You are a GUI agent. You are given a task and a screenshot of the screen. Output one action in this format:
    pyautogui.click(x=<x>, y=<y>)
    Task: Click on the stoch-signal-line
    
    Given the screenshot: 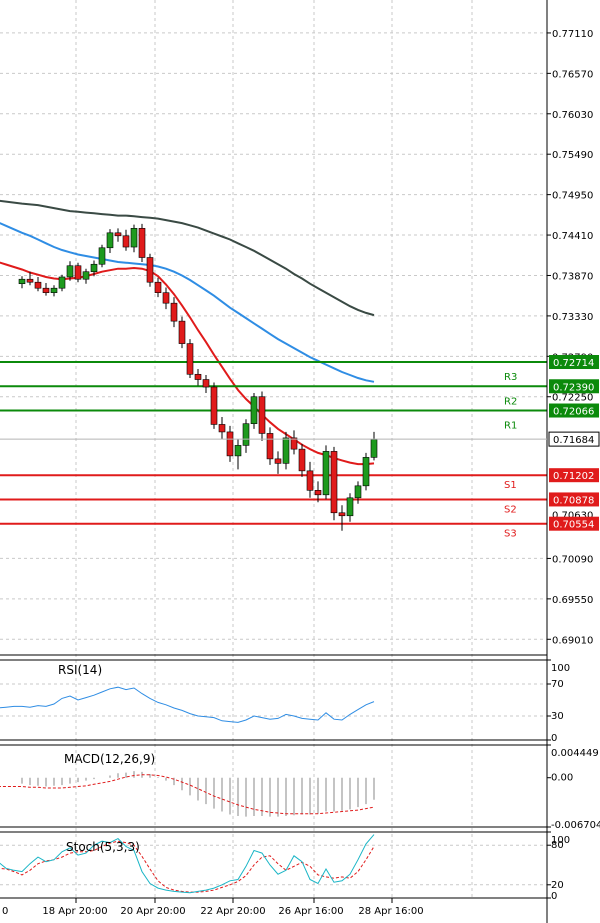 What is the action you would take?
    pyautogui.click(x=187, y=866)
    